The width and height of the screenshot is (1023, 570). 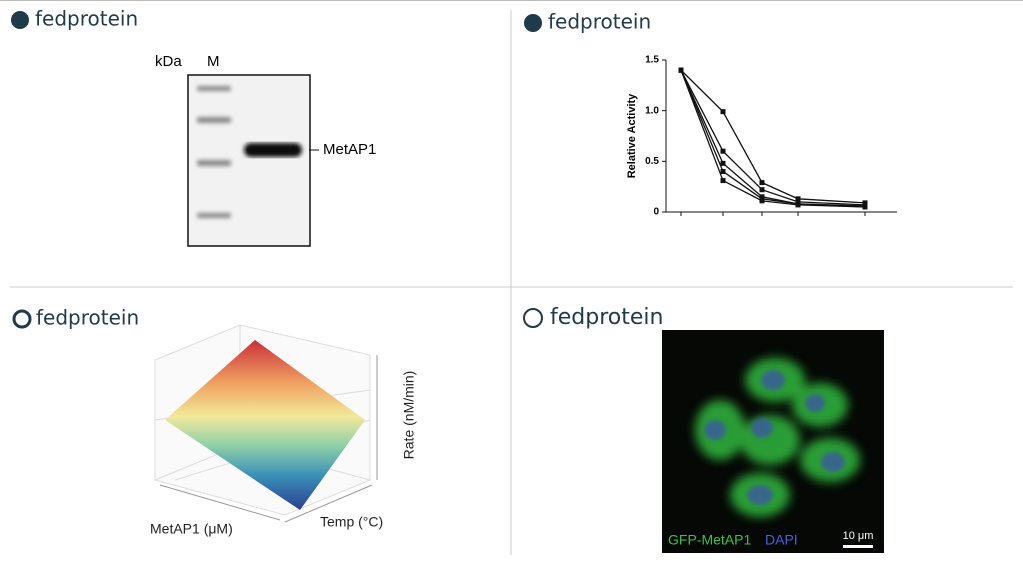 What do you see at coordinates (709, 540) in the screenshot?
I see `channel-label: GFP-MetAP1` at bounding box center [709, 540].